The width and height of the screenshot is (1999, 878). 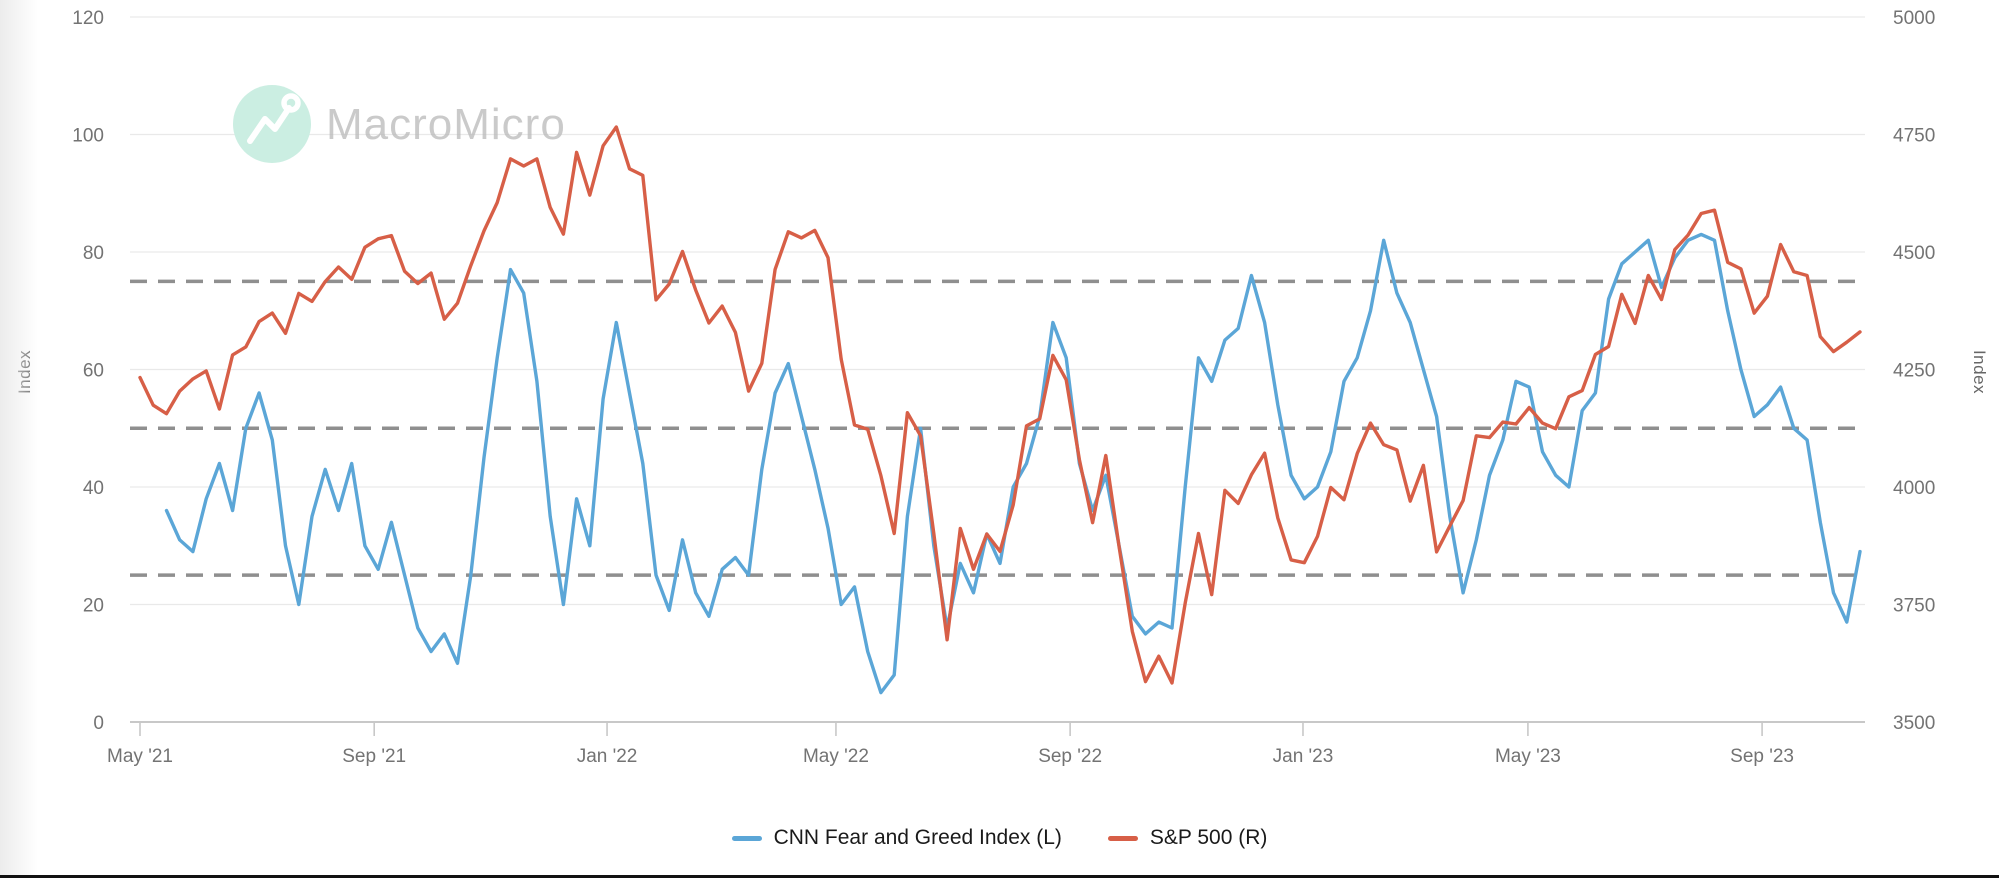 I want to click on left-axis-tick-label: 80, so click(x=93, y=253).